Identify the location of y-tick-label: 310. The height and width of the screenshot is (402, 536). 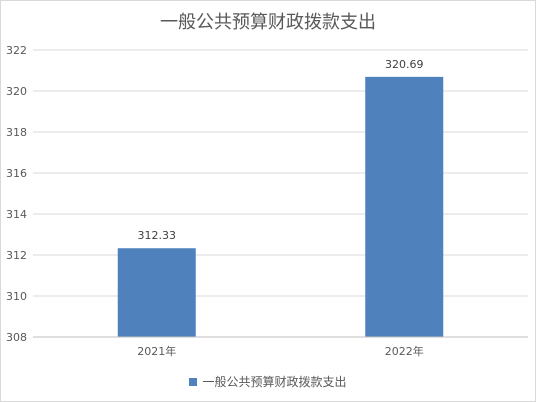
(16, 296).